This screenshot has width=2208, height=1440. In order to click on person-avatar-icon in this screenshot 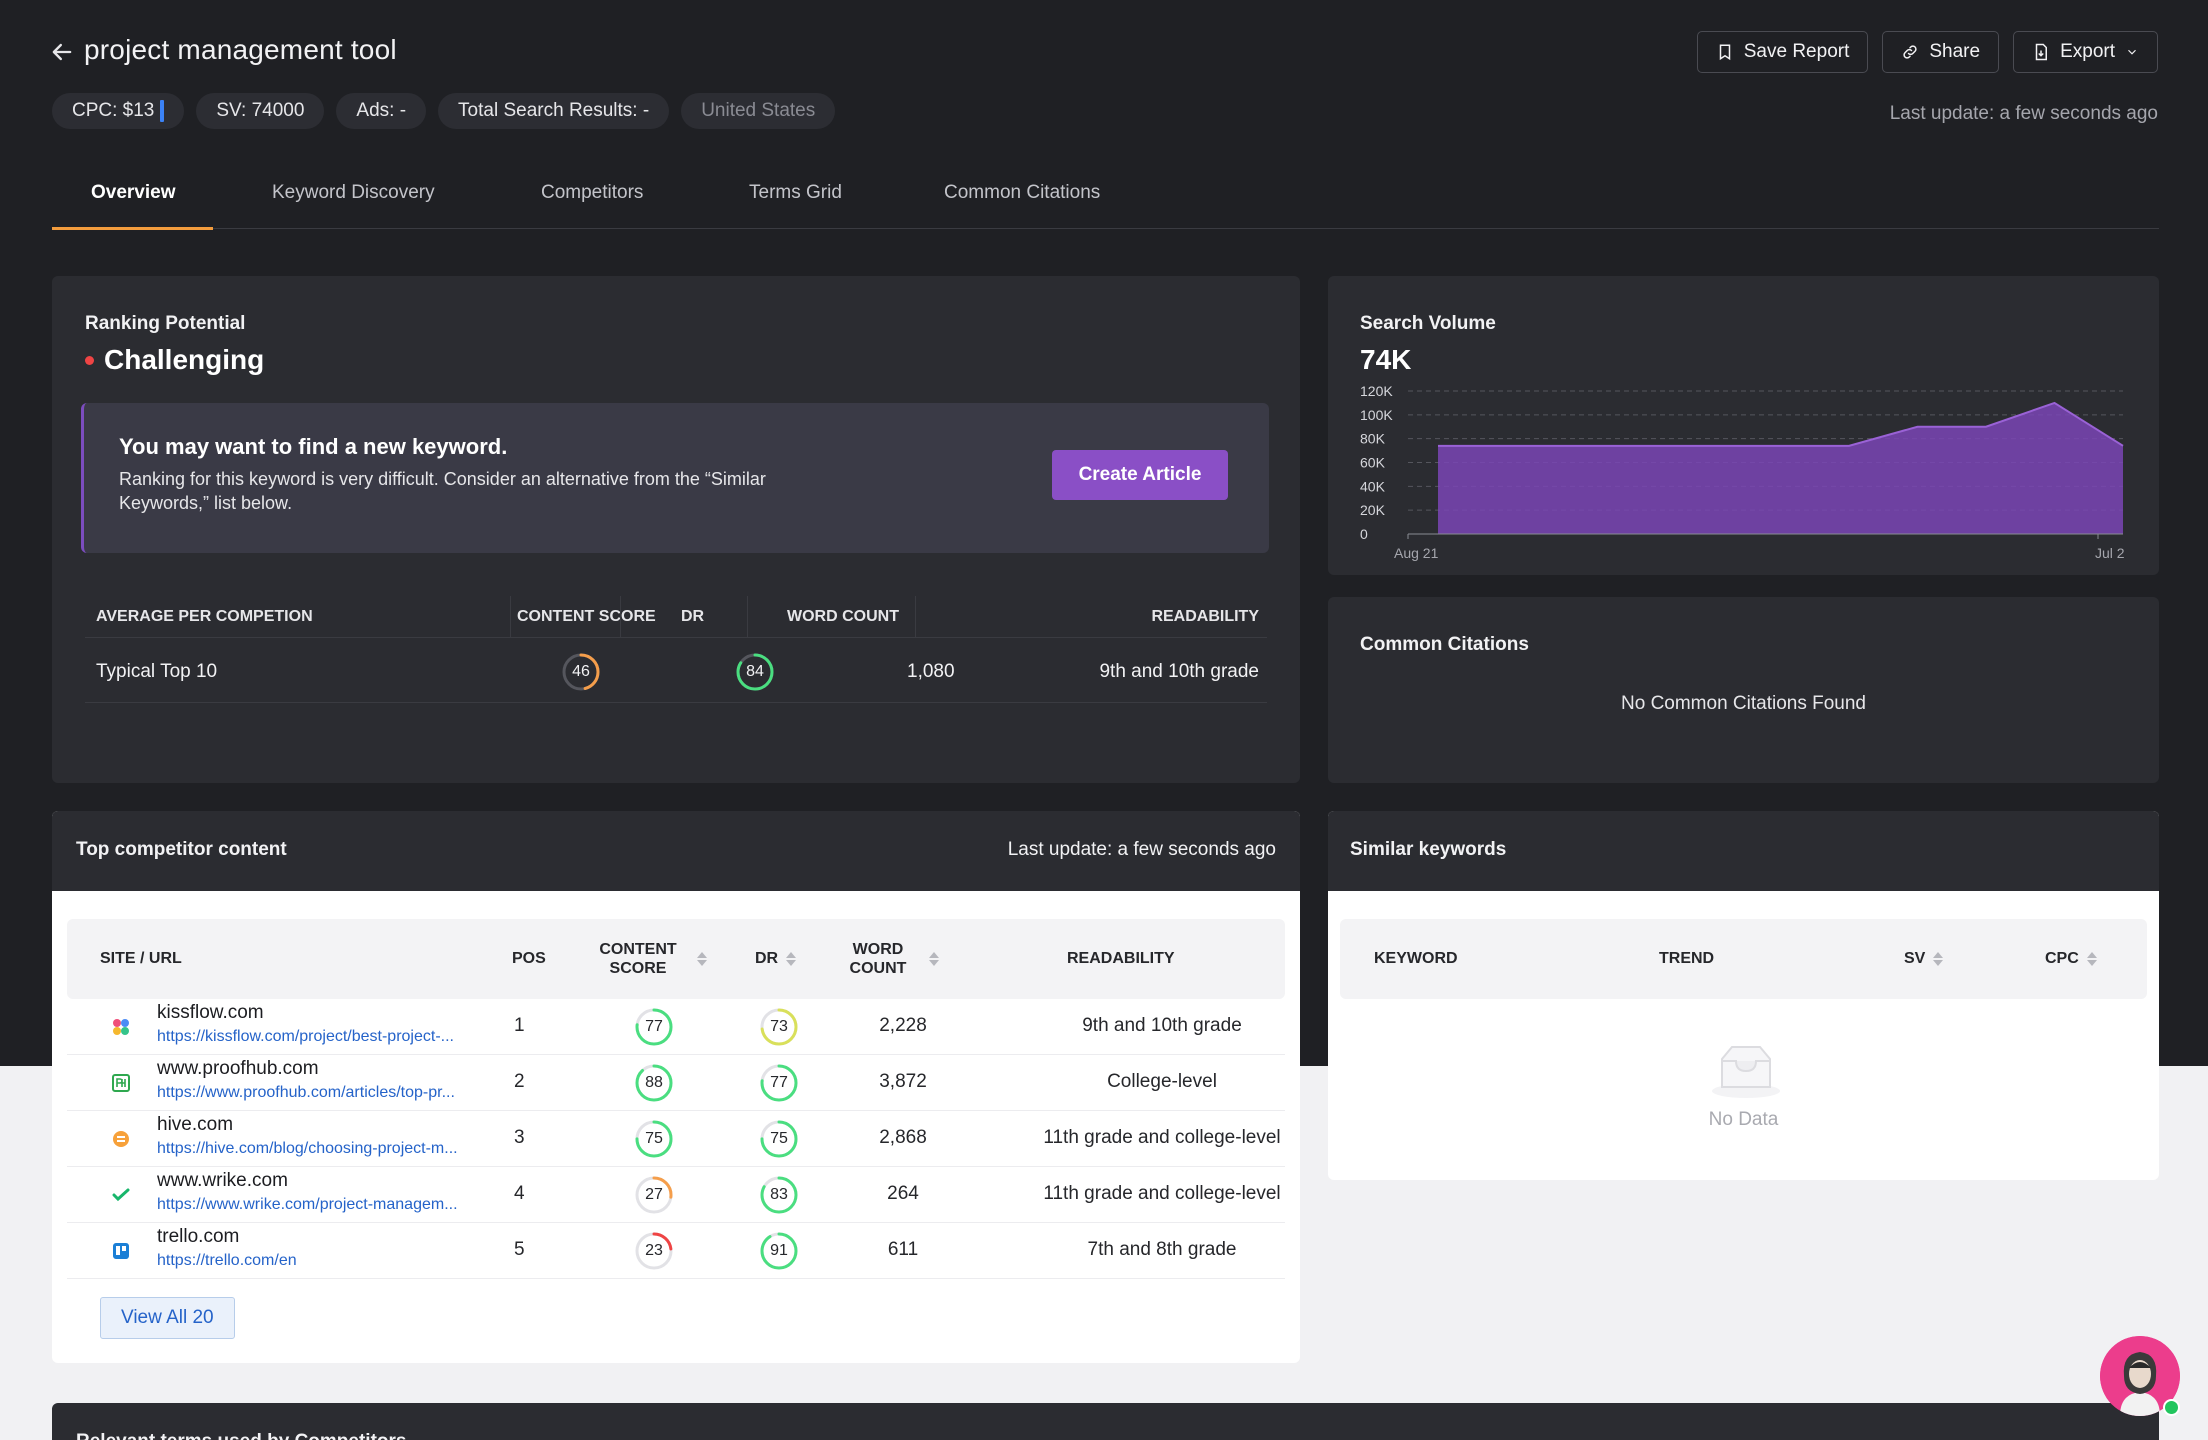, I will do `click(2140, 1376)`.